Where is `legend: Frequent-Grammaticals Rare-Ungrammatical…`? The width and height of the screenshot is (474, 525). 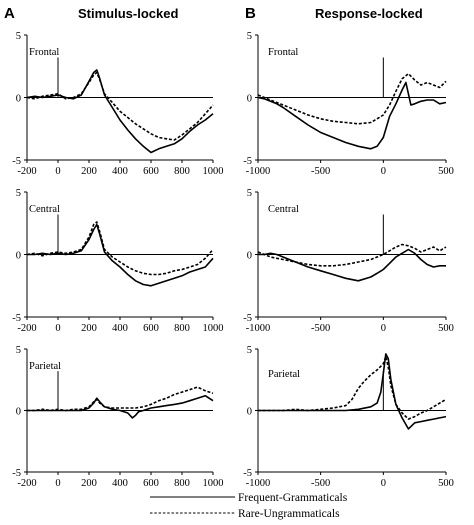 legend: Frequent-Grammaticals Rare-Ungrammatical… is located at coordinates (249, 506).